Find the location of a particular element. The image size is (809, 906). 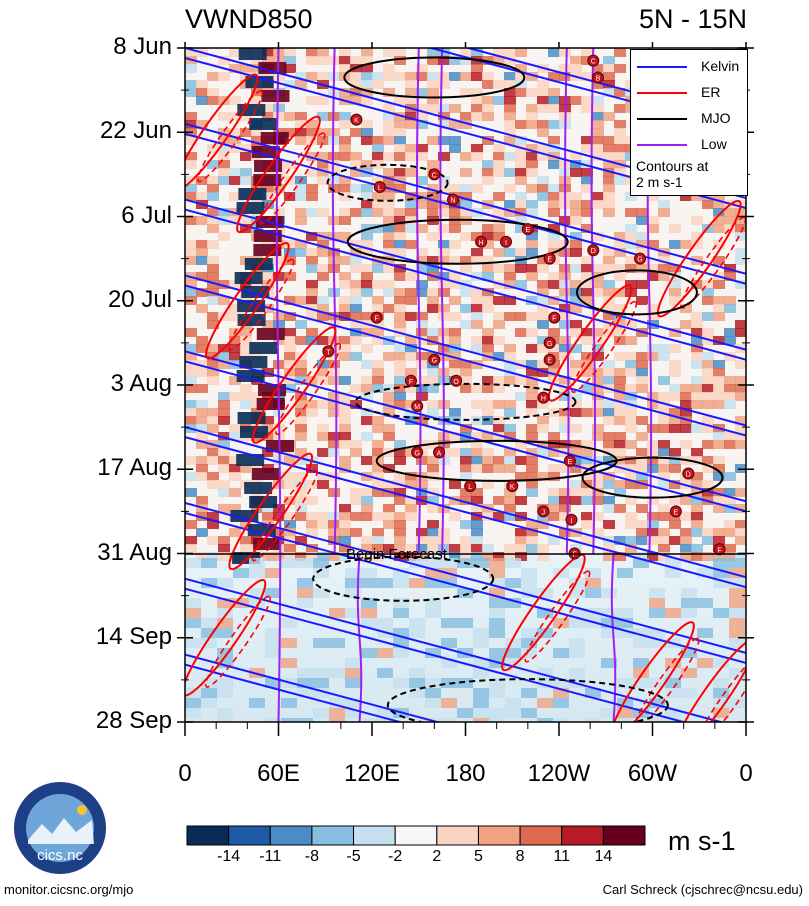

legend-note-line1: Contours at is located at coordinates (672, 166).